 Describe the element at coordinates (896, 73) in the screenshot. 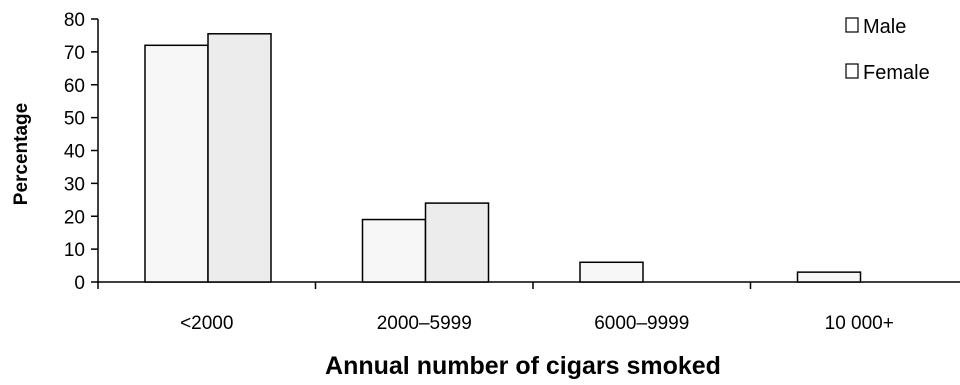

I see `legend-label-female: Female` at that location.